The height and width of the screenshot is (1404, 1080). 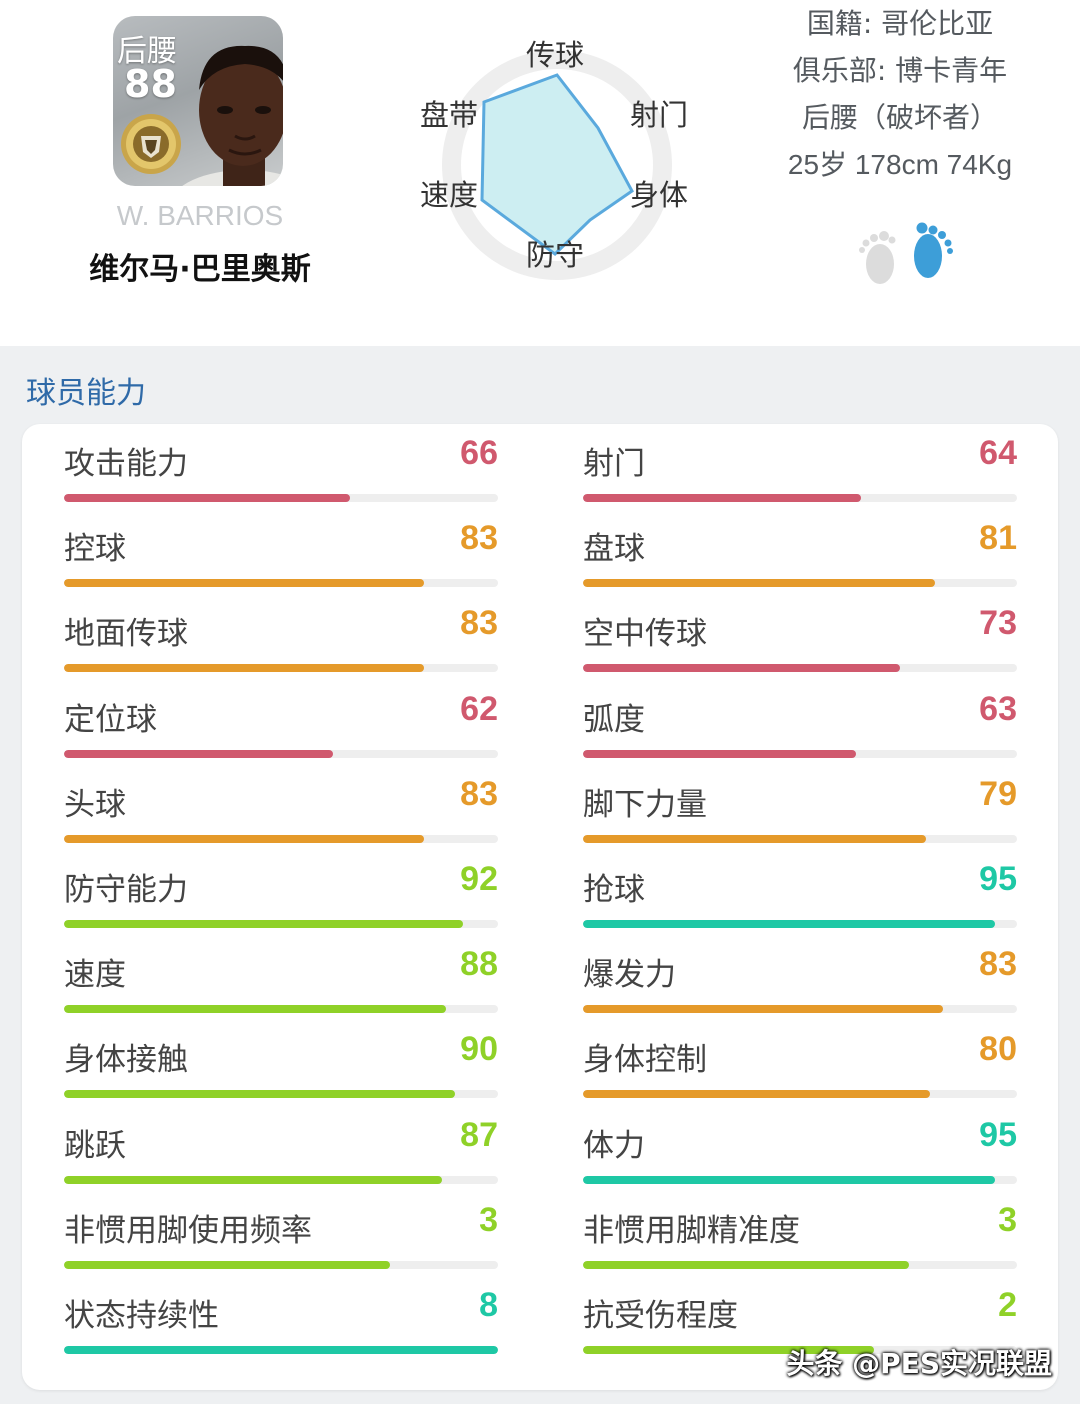 I want to click on ability-row: 状态持续性 8, so click(x=281, y=1318).